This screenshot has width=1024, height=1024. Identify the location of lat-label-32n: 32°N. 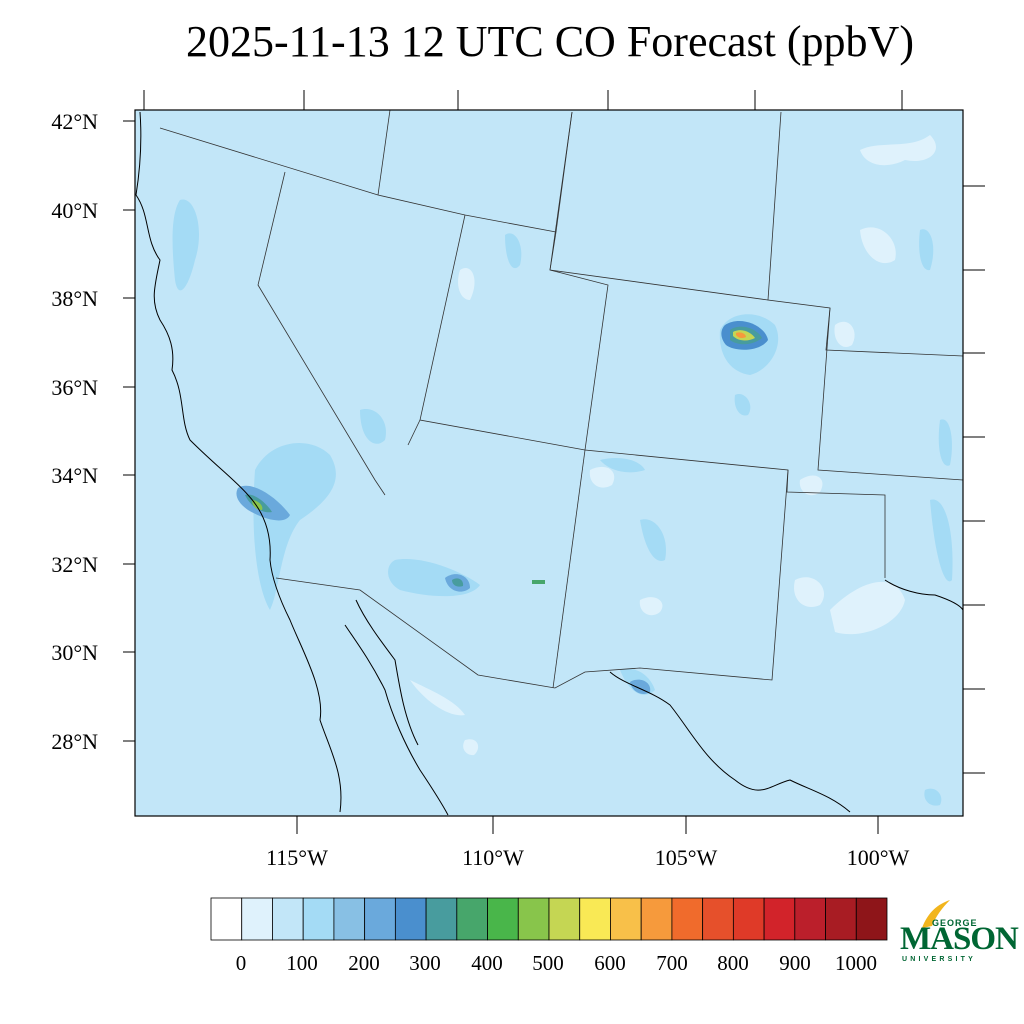
(74, 564).